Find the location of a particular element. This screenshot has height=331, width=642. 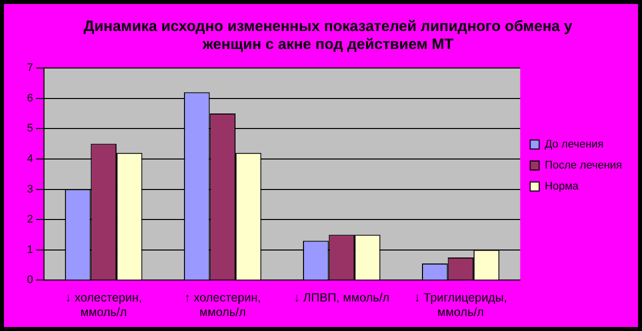

x-tick-label: ↓ ЛПВП, ммоль/л is located at coordinates (342, 297).